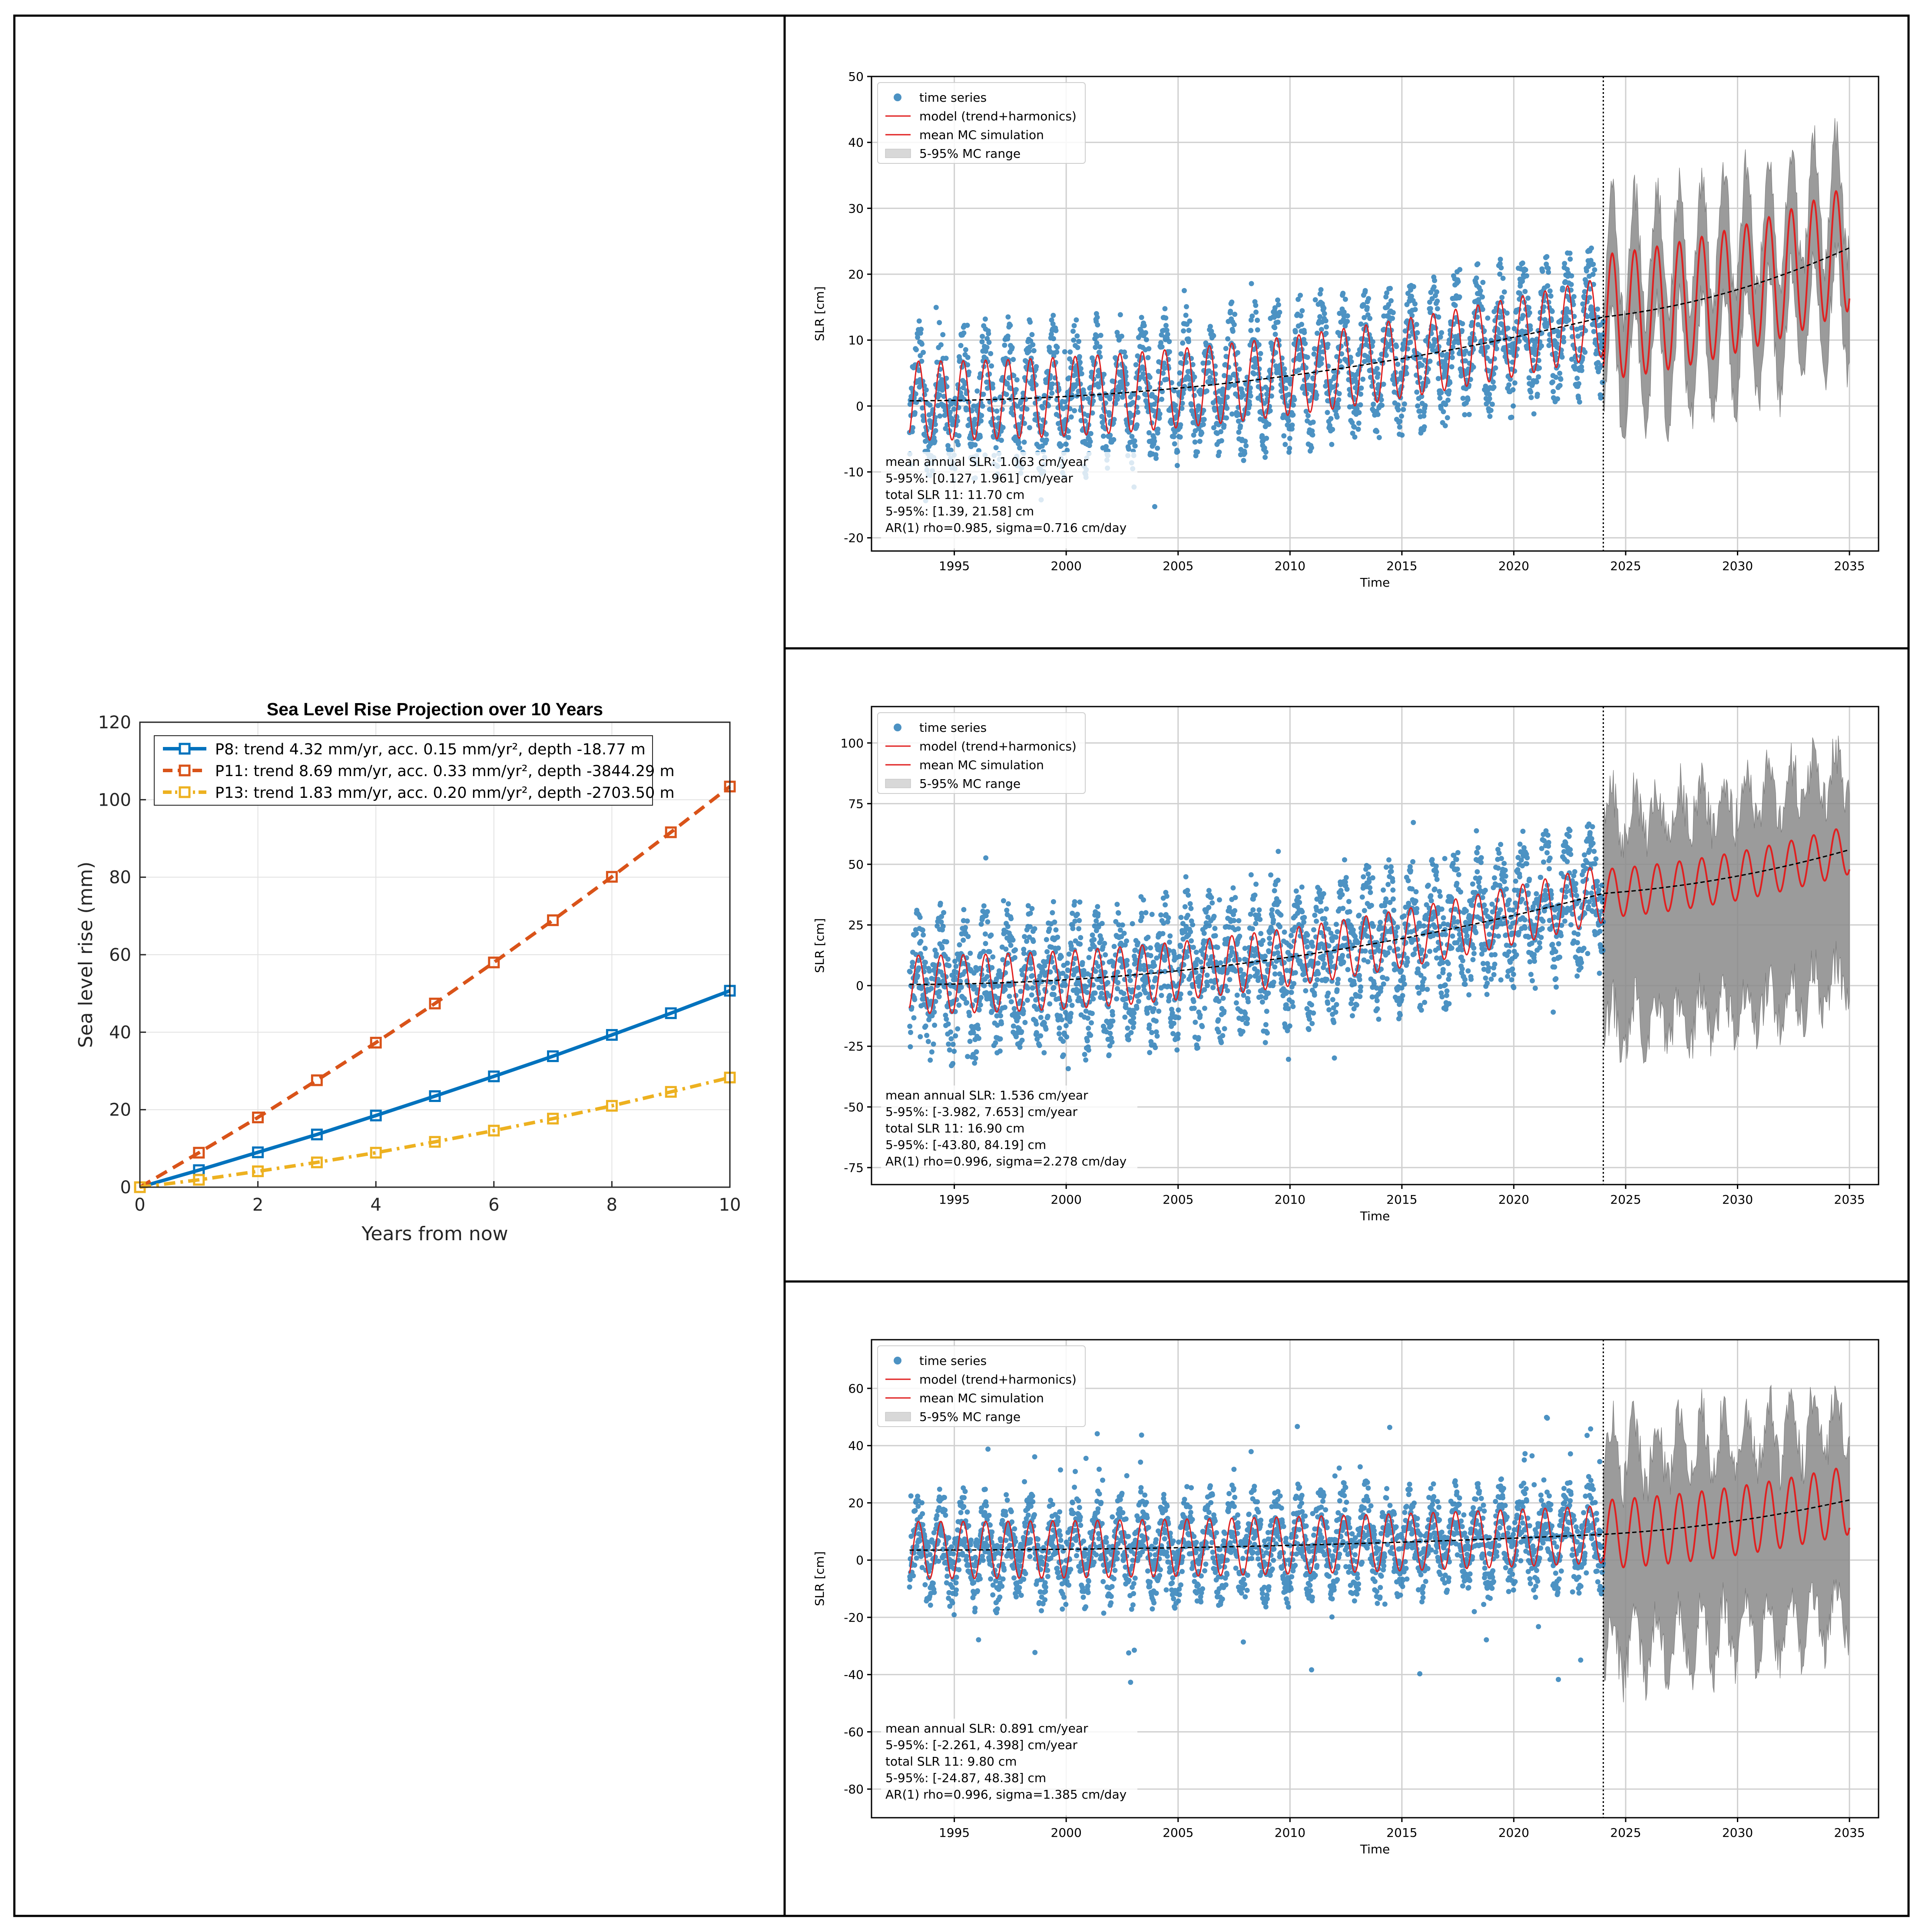 This screenshot has height=1932, width=1922. I want to click on y-axis-label: Sea level rise (mm), so click(86, 955).